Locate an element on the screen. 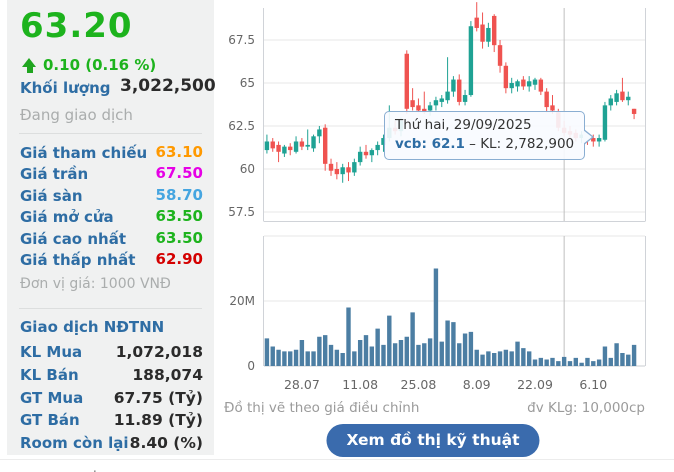  volume-value: 3,022,500 is located at coordinates (168, 86).